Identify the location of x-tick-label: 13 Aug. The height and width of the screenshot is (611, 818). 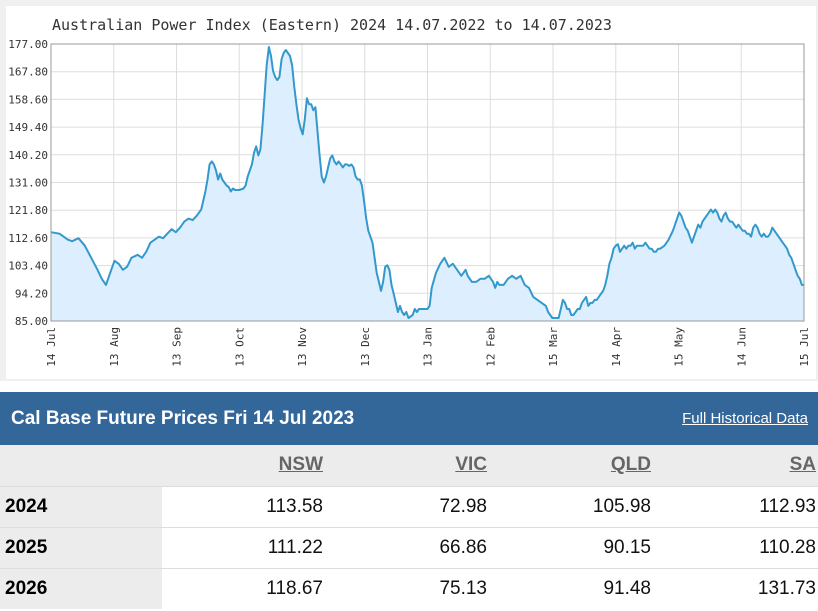
(114, 347).